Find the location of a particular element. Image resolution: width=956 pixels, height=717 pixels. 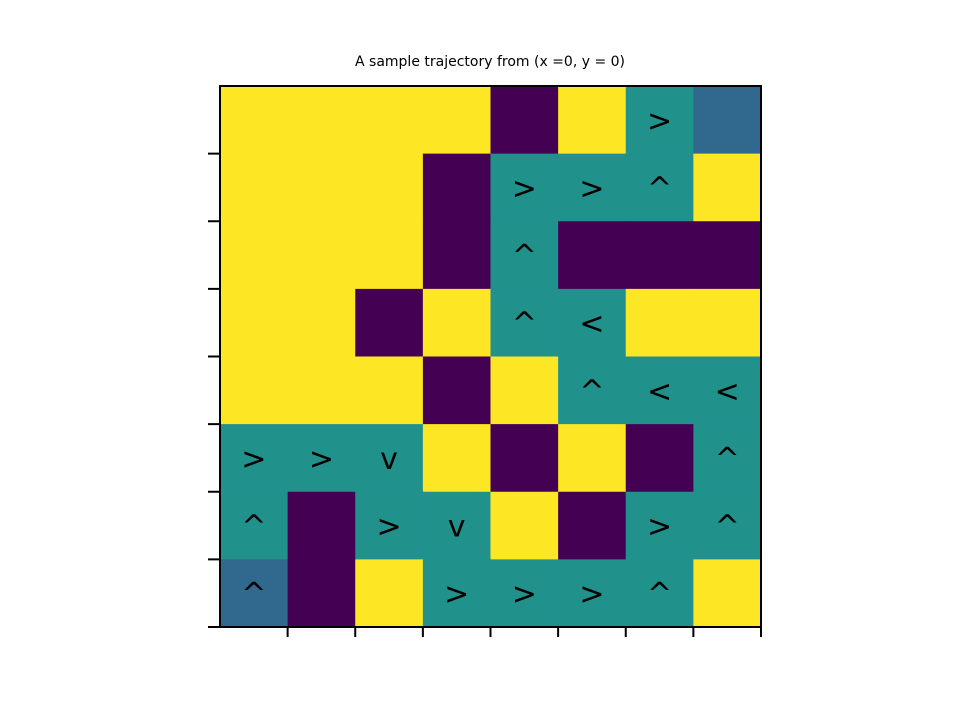

heatmap-cell-r4-c7 is located at coordinates (727, 390).